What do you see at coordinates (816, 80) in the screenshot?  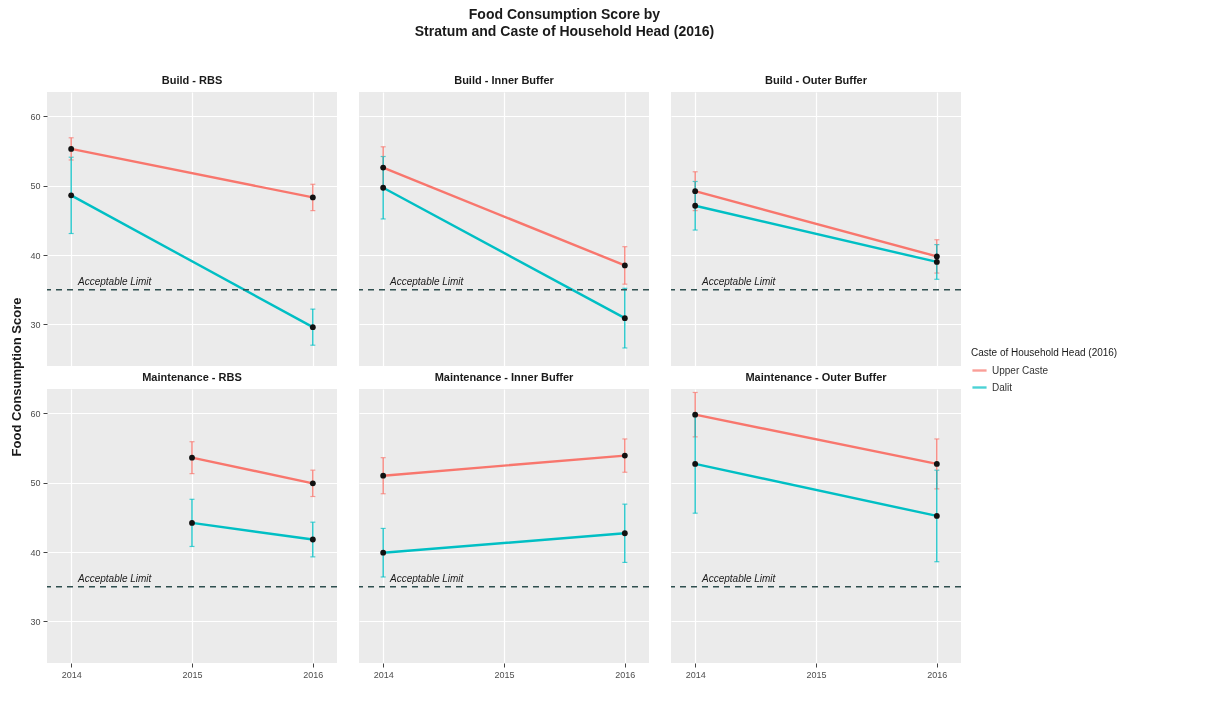 I see `chart-title: Build - Outer Buffer` at bounding box center [816, 80].